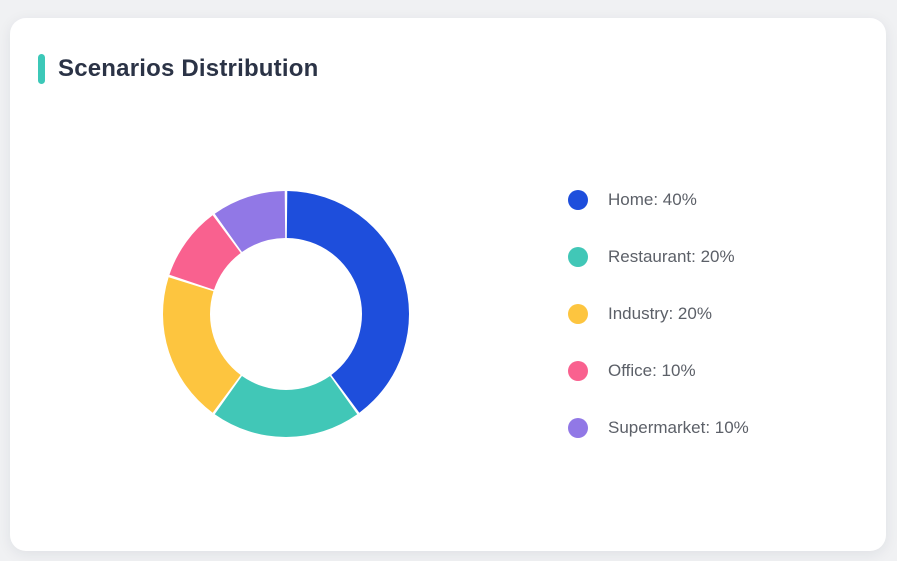 This screenshot has height=561, width=897. Describe the element at coordinates (250, 222) in the screenshot. I see `pie-slice-supermarket` at that location.